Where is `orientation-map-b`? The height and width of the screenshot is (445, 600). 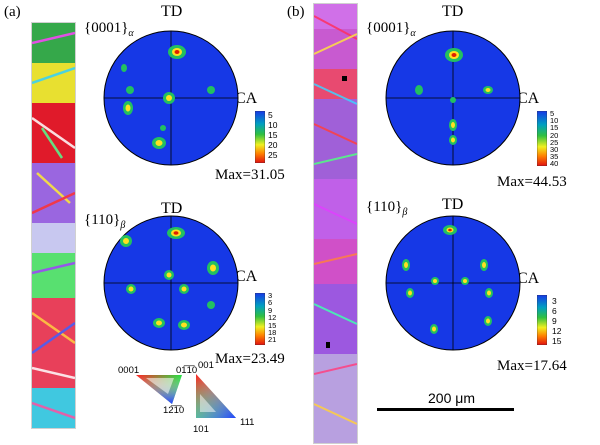
orientation-map-b is located at coordinates (335, 223).